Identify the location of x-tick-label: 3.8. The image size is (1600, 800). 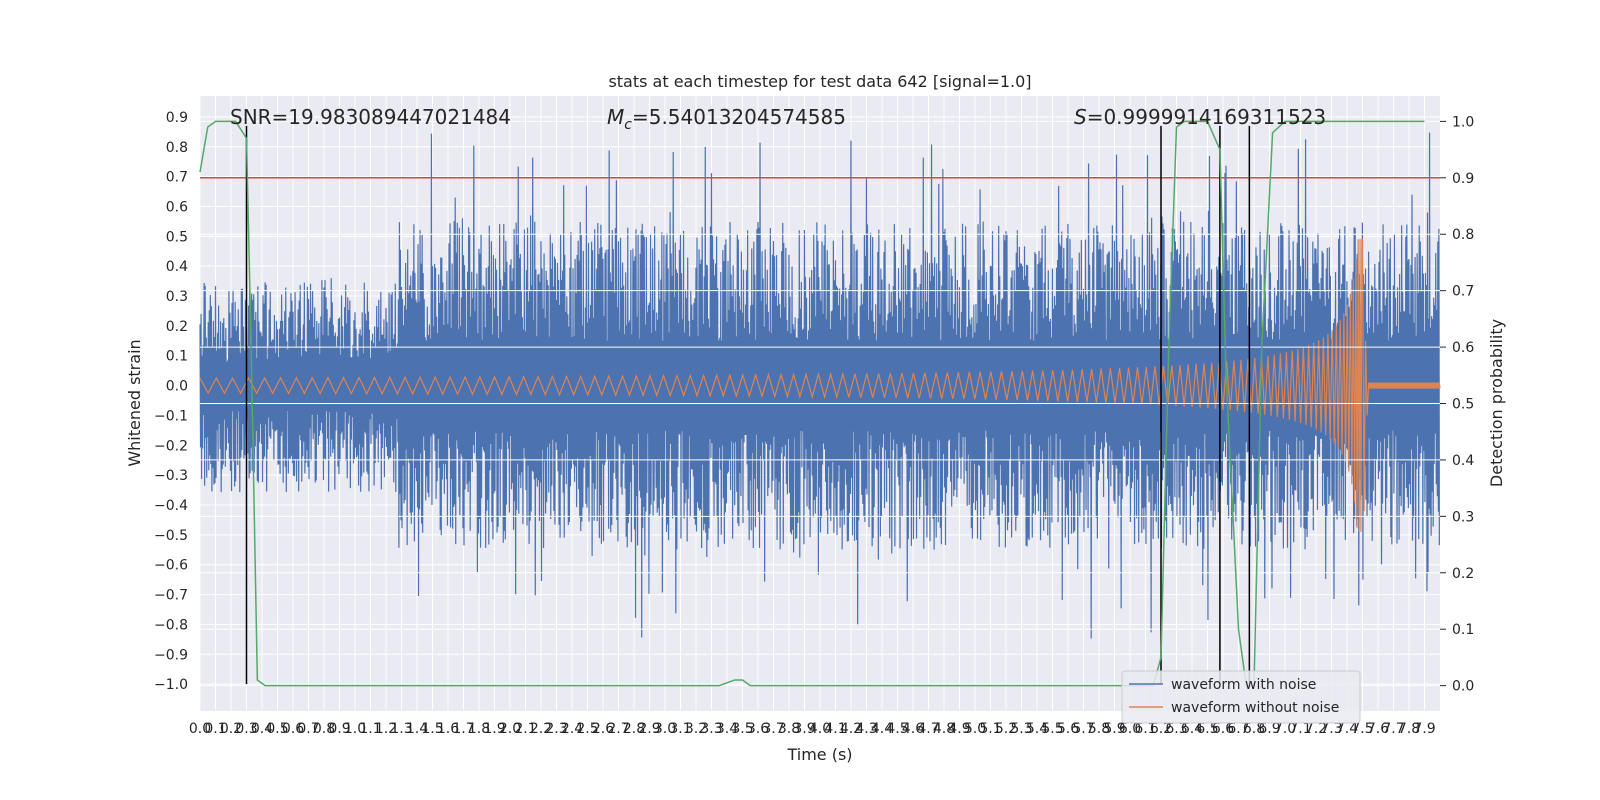
(789, 729).